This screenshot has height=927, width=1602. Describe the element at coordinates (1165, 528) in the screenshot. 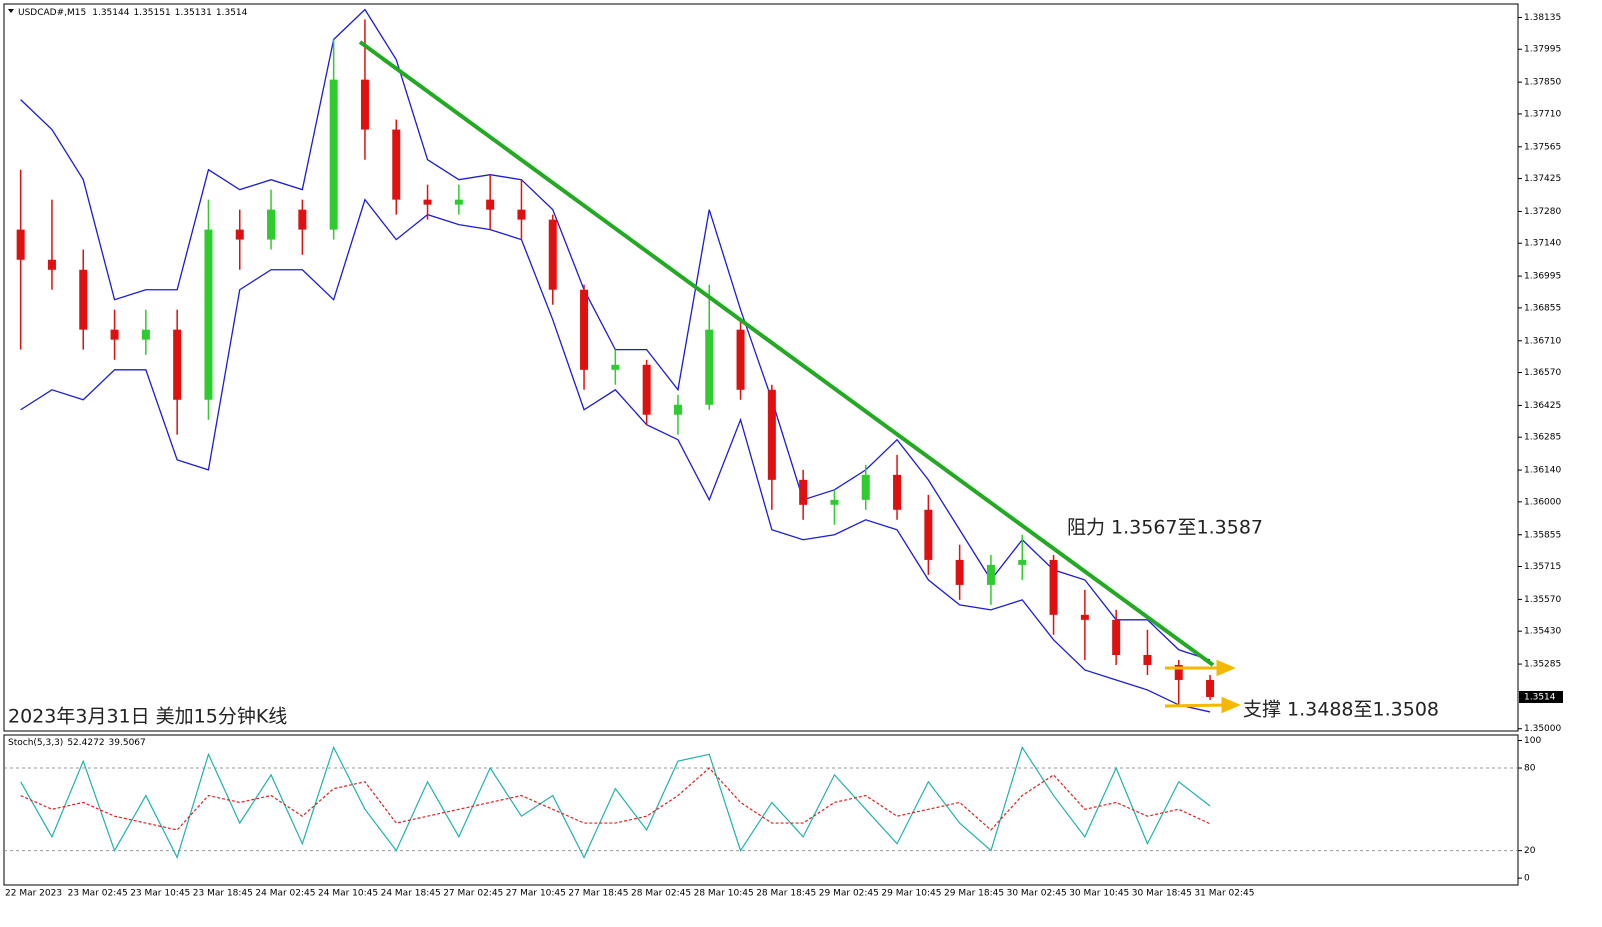

I see `resistance-note: 阻力 1.3567至1.3587` at that location.